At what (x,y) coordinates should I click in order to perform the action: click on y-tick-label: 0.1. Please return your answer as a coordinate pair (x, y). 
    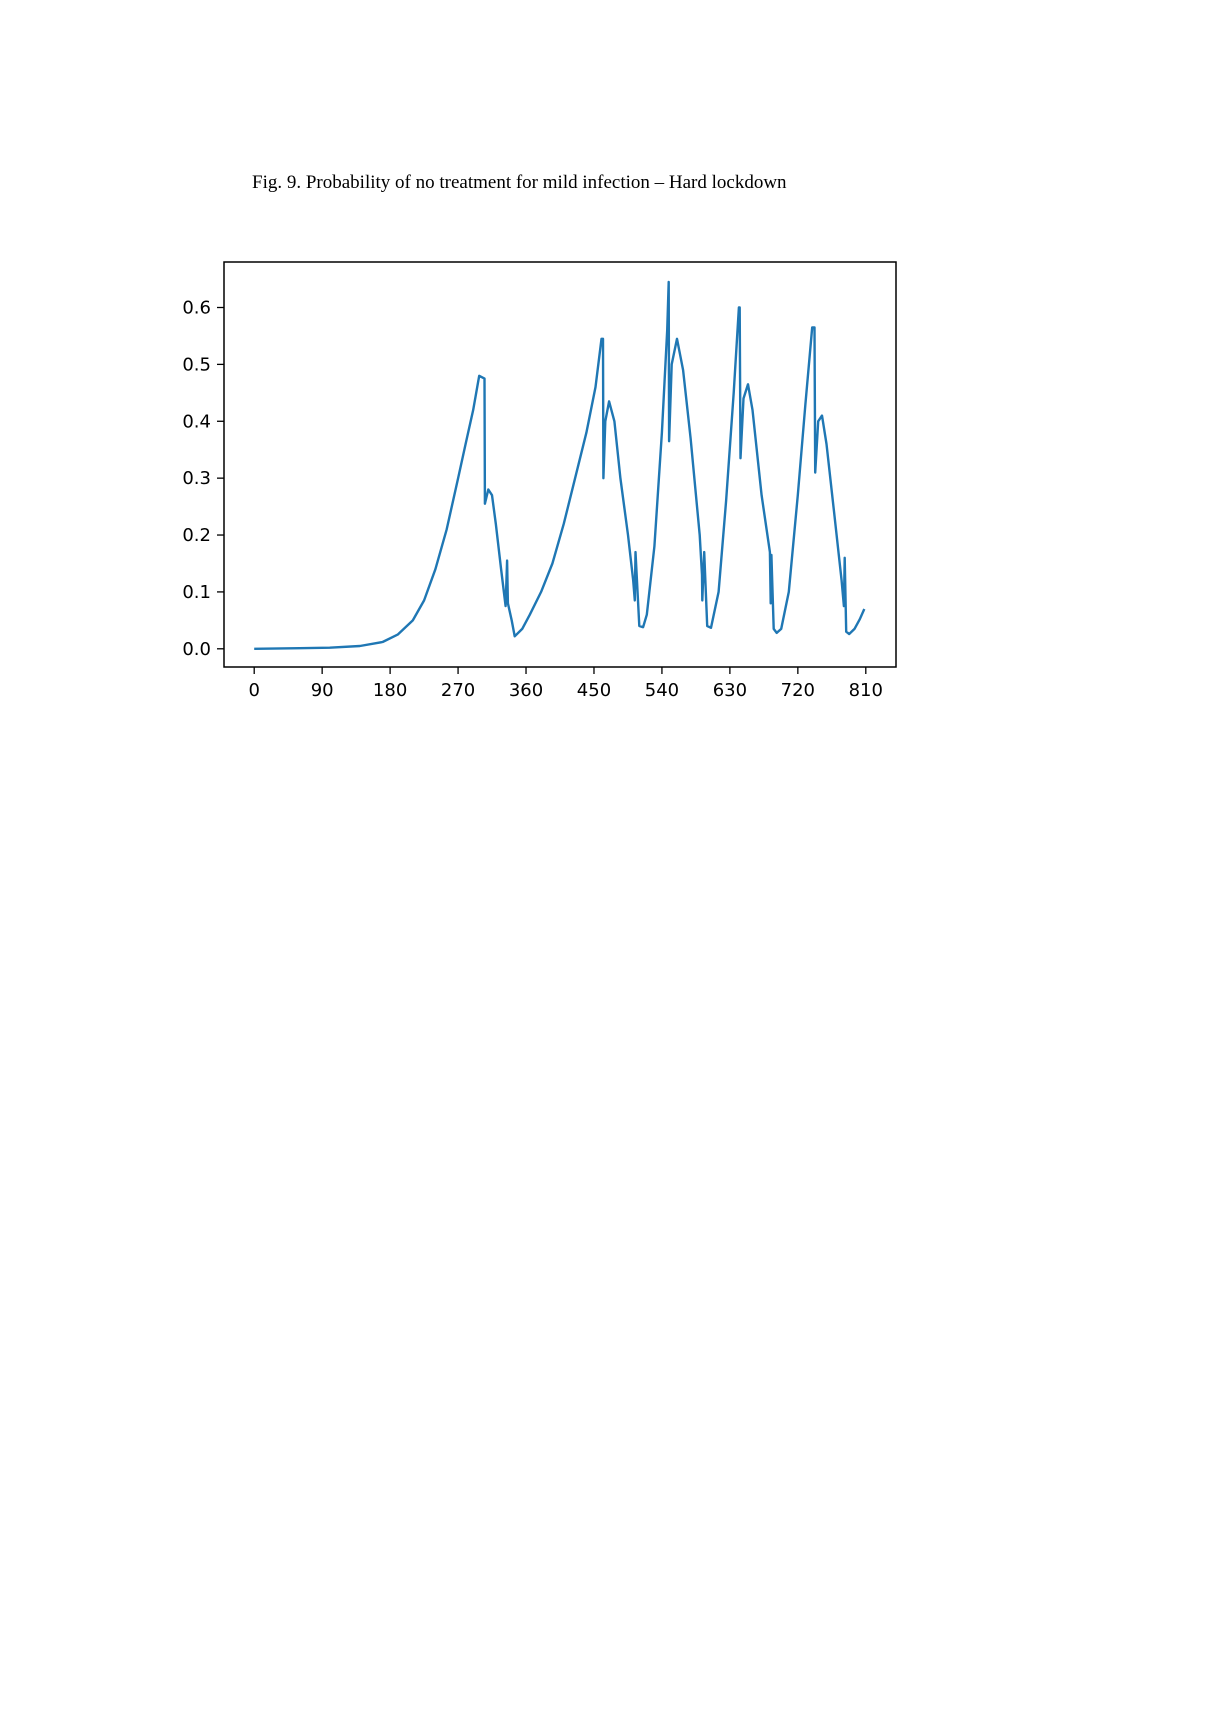
    Looking at the image, I should click on (196, 592).